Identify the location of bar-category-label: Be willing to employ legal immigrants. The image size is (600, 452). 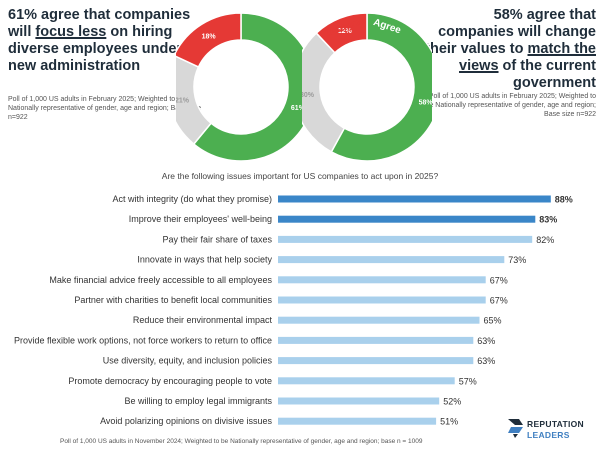
(198, 401).